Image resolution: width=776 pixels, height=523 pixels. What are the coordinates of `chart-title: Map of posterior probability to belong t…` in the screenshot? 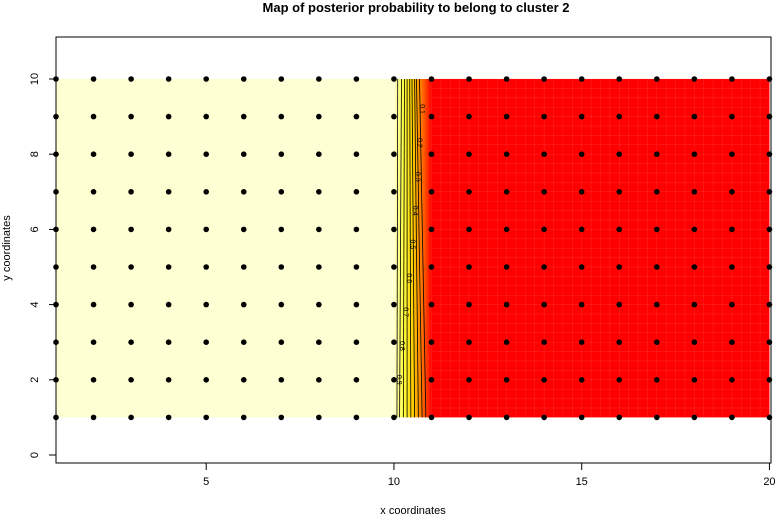 It's located at (416, 7).